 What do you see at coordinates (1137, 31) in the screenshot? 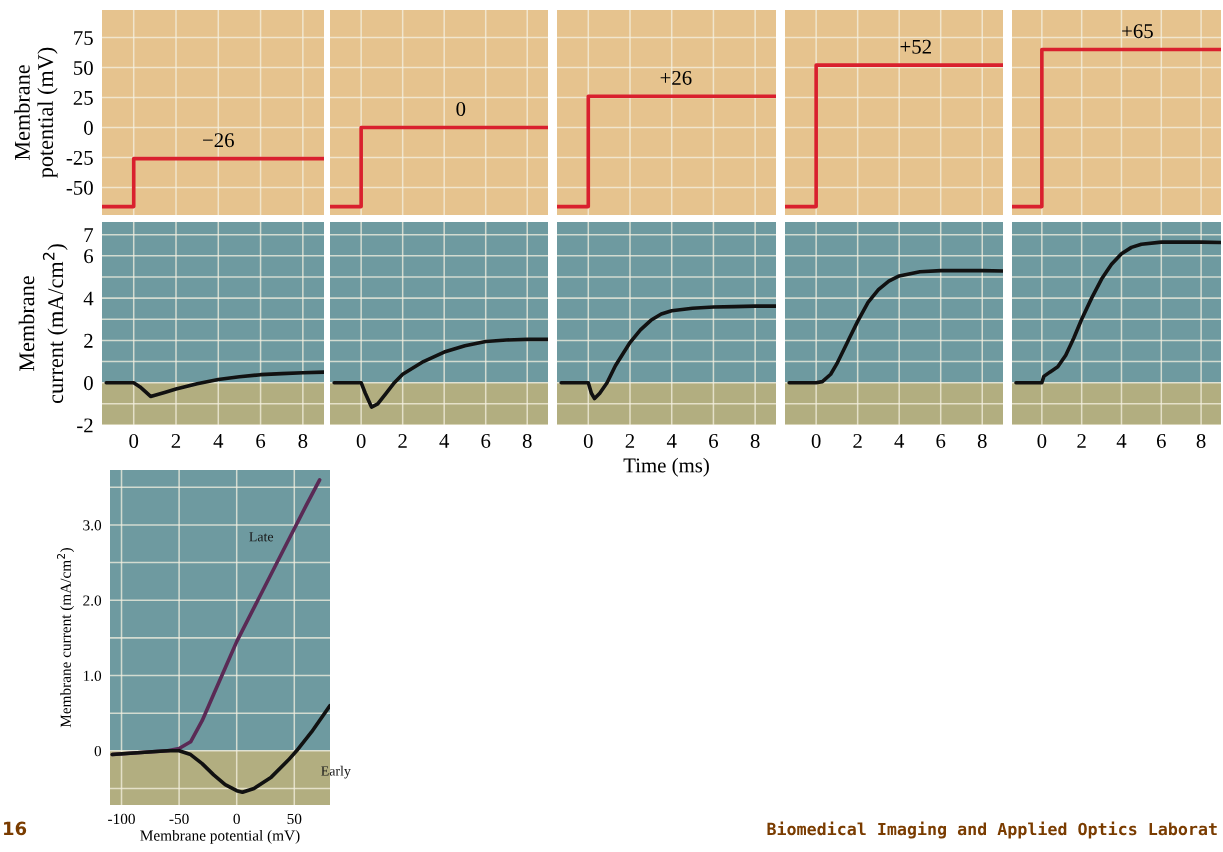
I see `annotation: +65` at bounding box center [1137, 31].